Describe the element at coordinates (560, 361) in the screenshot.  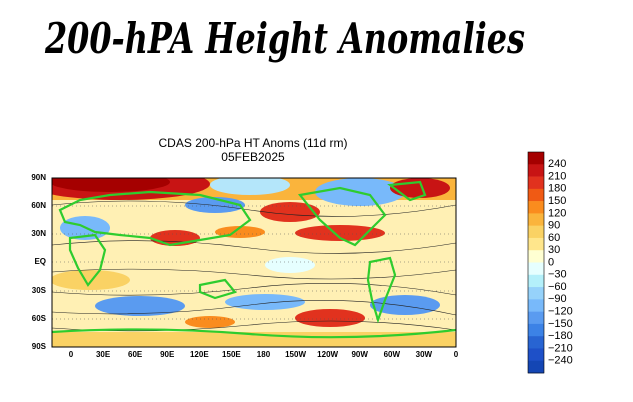
I see `colorbar-label: −240` at that location.